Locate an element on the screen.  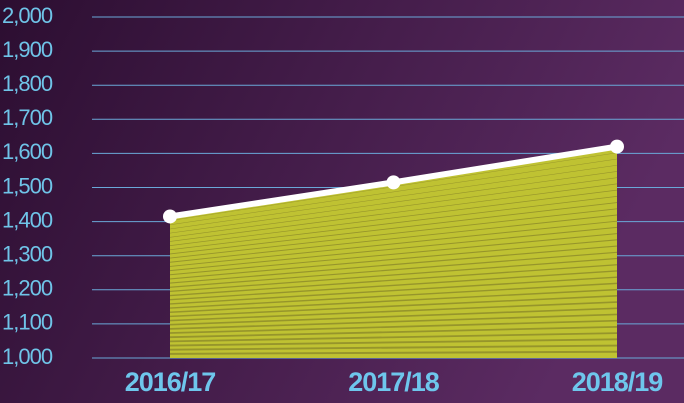
y-tick-label: 2,000 is located at coordinates (27, 15).